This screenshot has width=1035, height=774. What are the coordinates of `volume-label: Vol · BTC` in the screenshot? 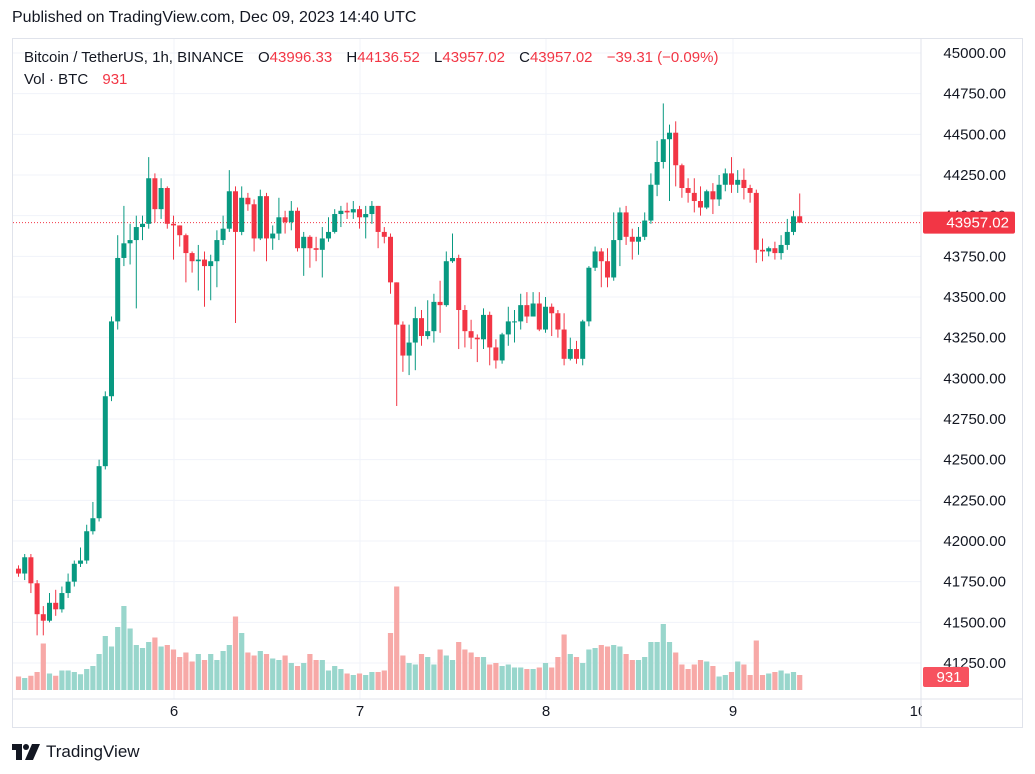 It's located at (56, 79).